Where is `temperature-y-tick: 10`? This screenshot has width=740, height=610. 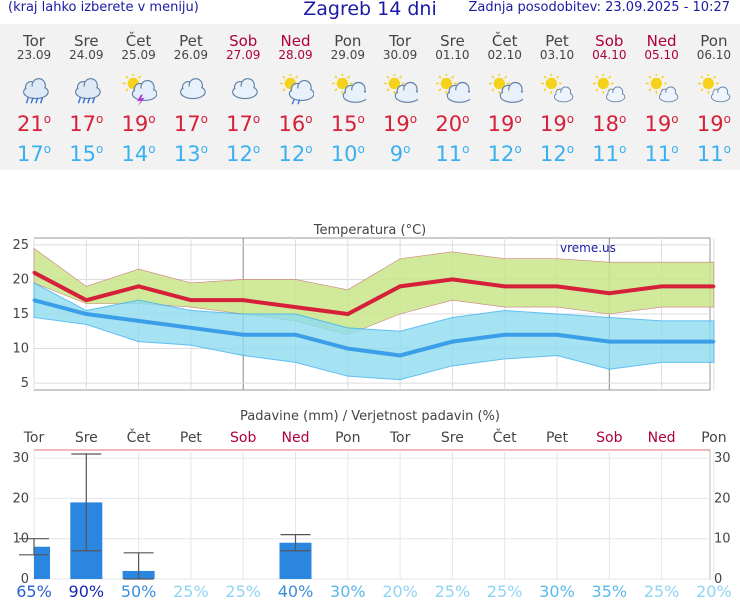
temperature-y-tick: 10 is located at coordinates (20, 349).